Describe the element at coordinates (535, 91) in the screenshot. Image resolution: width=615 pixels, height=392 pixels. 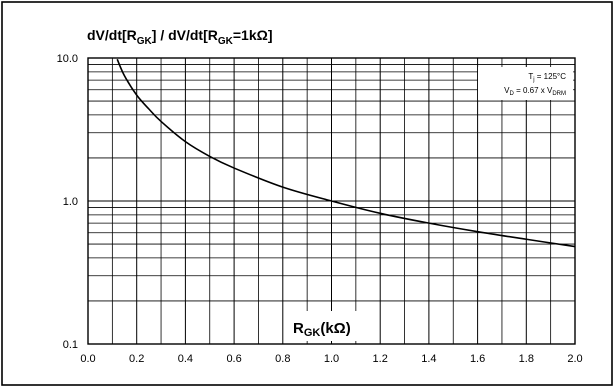
I see `annotation-vd: VD = 0.67 x VDRM` at that location.